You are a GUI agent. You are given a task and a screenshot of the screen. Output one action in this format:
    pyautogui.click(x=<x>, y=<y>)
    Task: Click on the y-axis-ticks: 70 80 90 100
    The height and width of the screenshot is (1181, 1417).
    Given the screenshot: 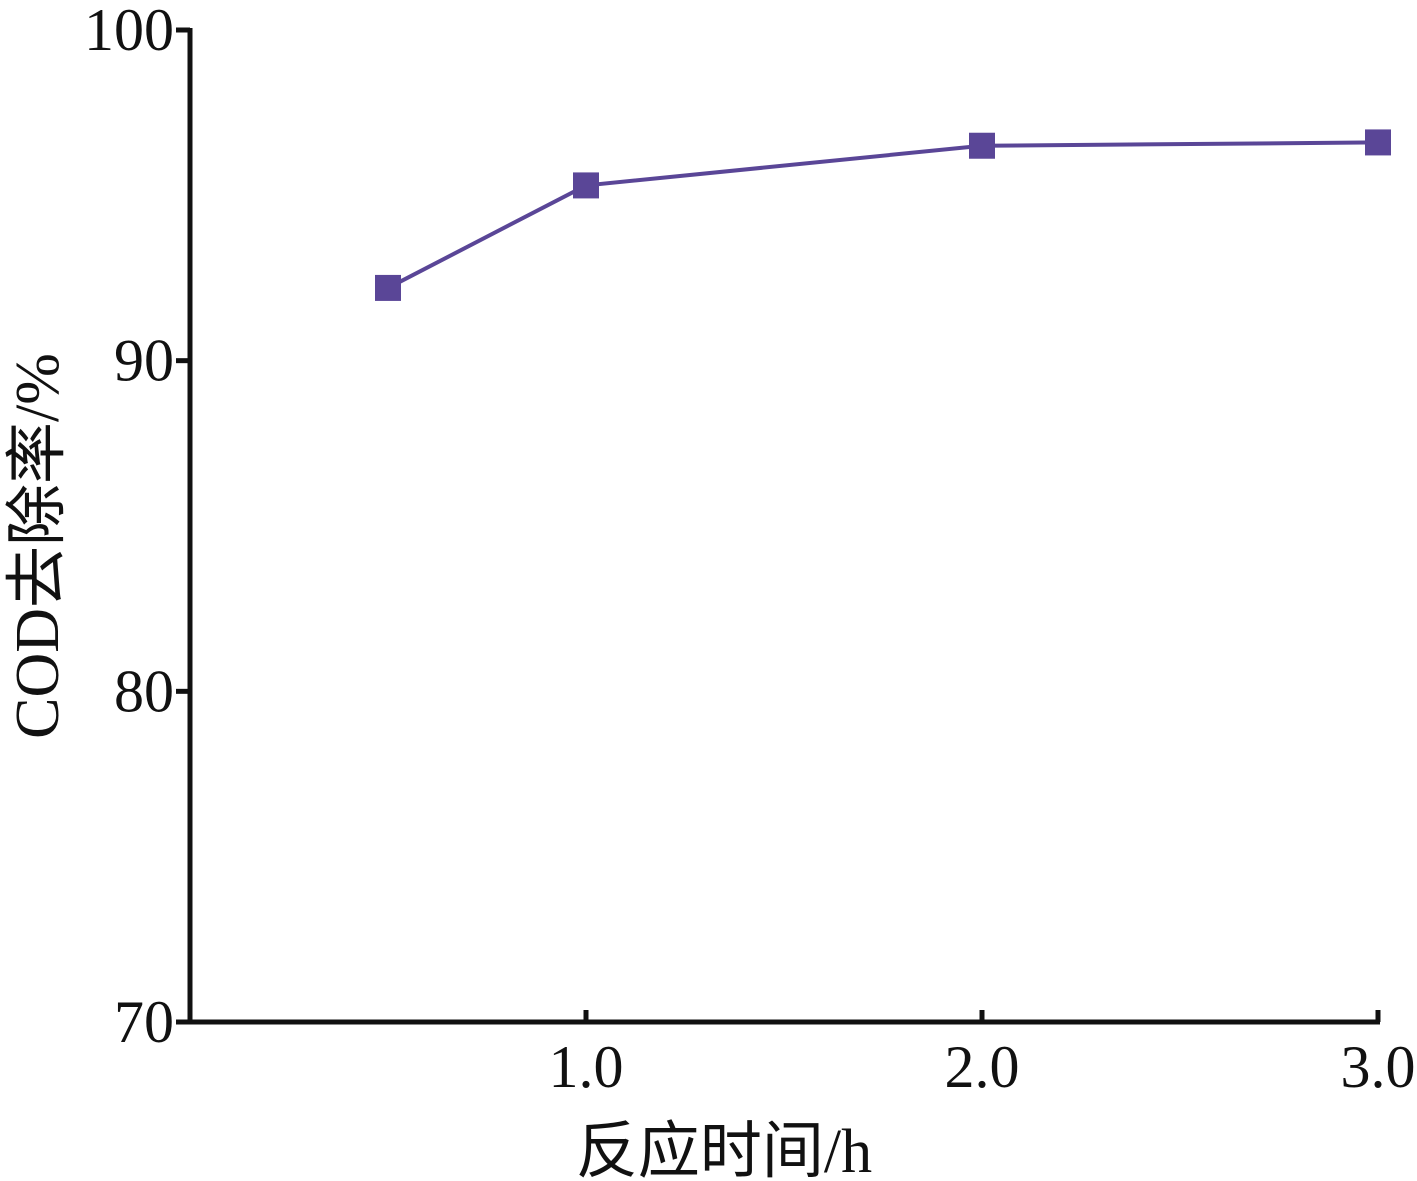 What is the action you would take?
    pyautogui.click(x=137, y=527)
    